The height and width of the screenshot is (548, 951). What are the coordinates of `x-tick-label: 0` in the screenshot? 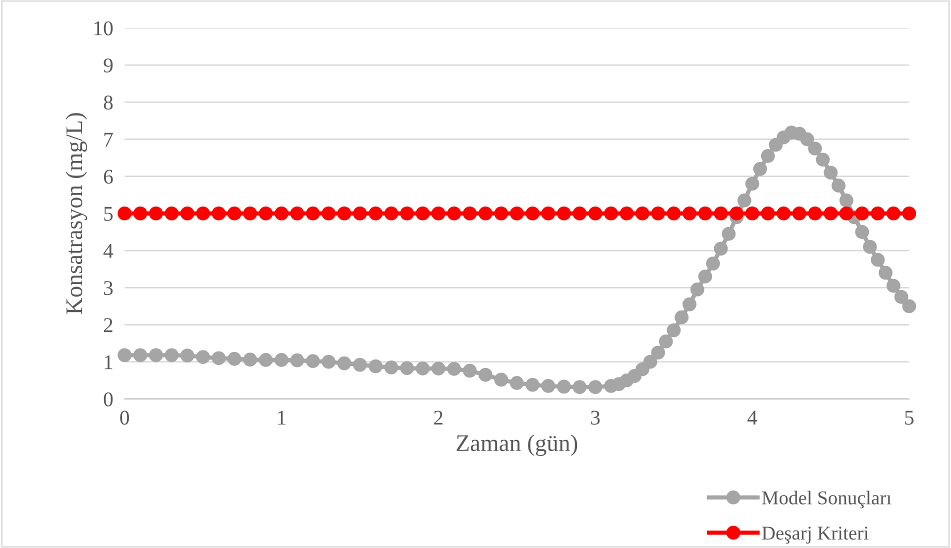 It's located at (124, 417).